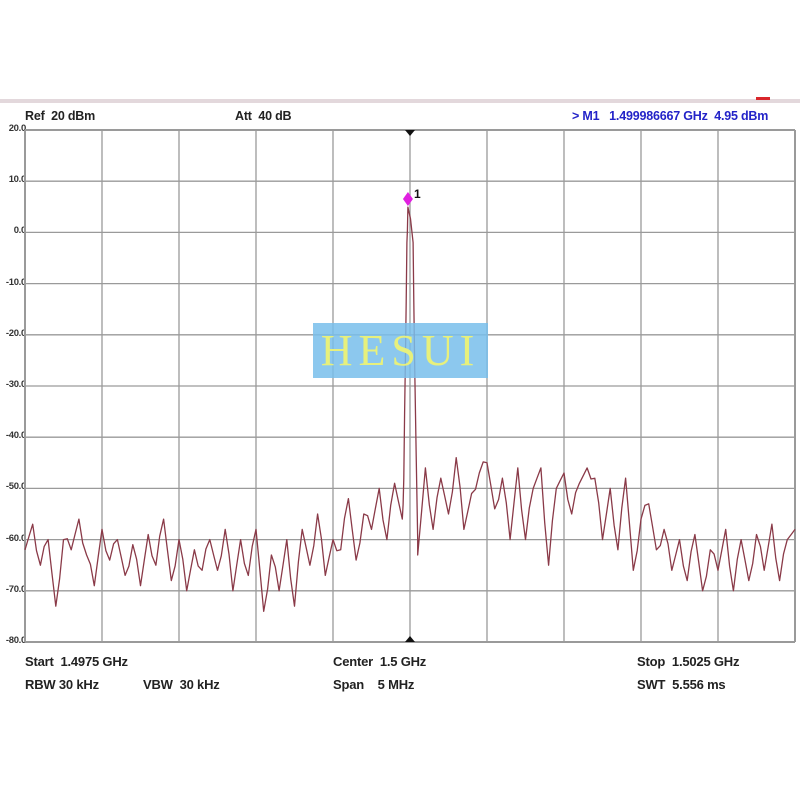 The width and height of the screenshot is (800, 800). What do you see at coordinates (40, 684) in the screenshot?
I see `rbw-label: RBW` at bounding box center [40, 684].